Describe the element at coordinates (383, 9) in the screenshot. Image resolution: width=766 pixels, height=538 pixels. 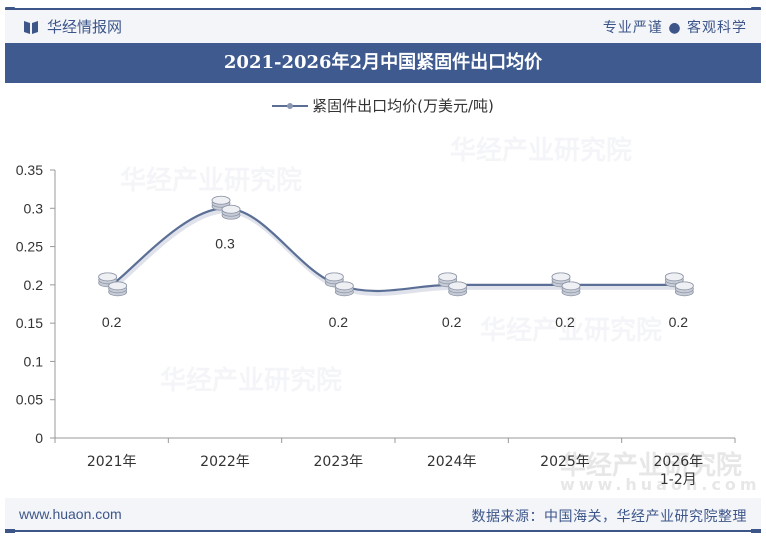
I see `header-top-line` at that location.